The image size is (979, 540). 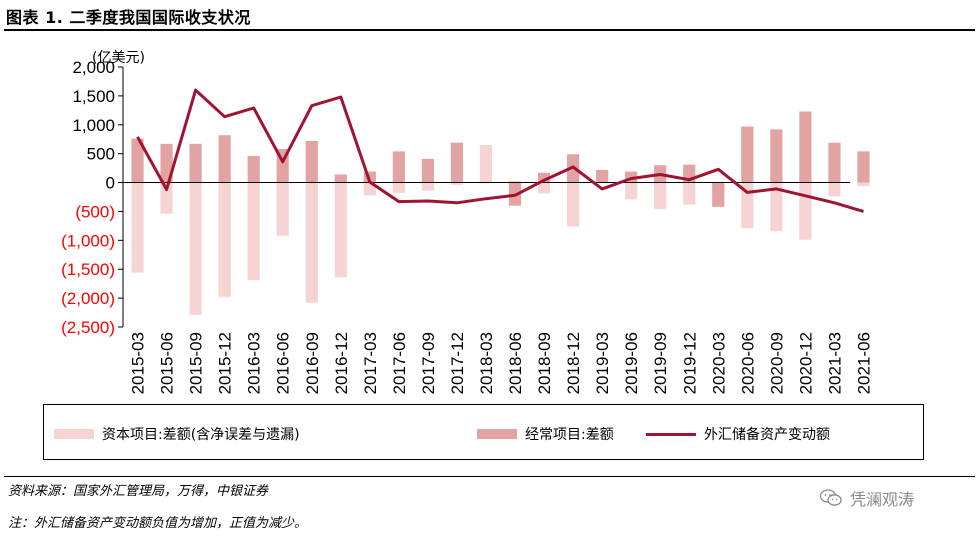 I want to click on x-tick-label: 2016-06, so click(x=283, y=363).